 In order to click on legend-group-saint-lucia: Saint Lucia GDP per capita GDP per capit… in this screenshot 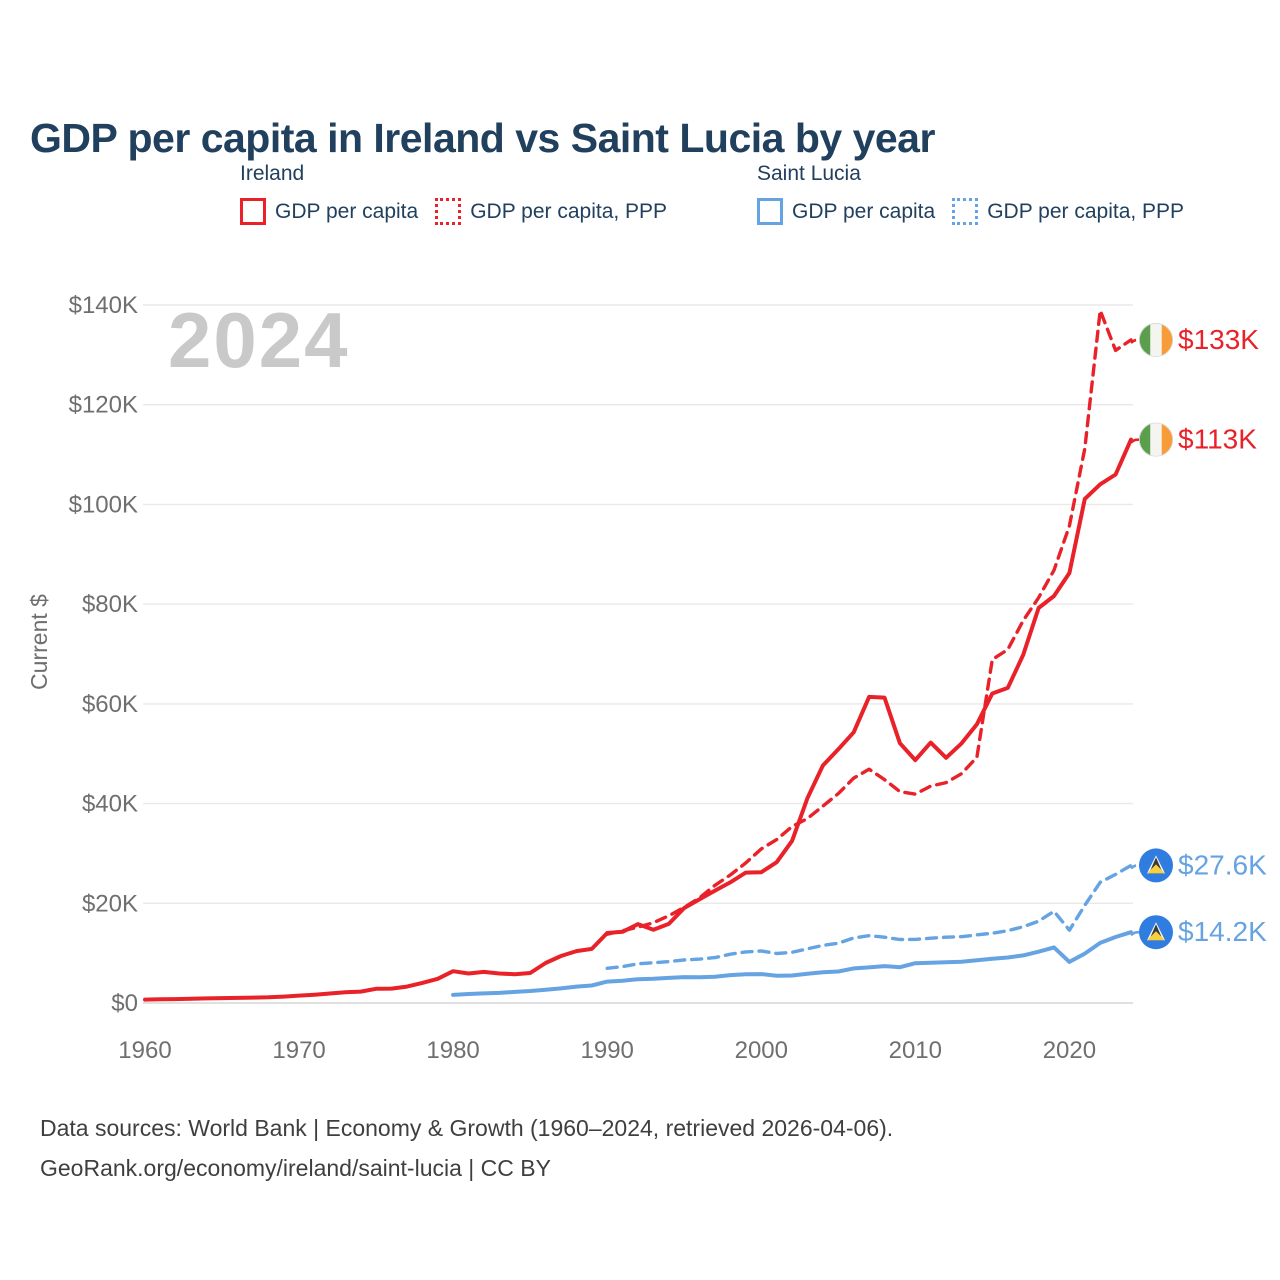, I will do `click(979, 193)`.